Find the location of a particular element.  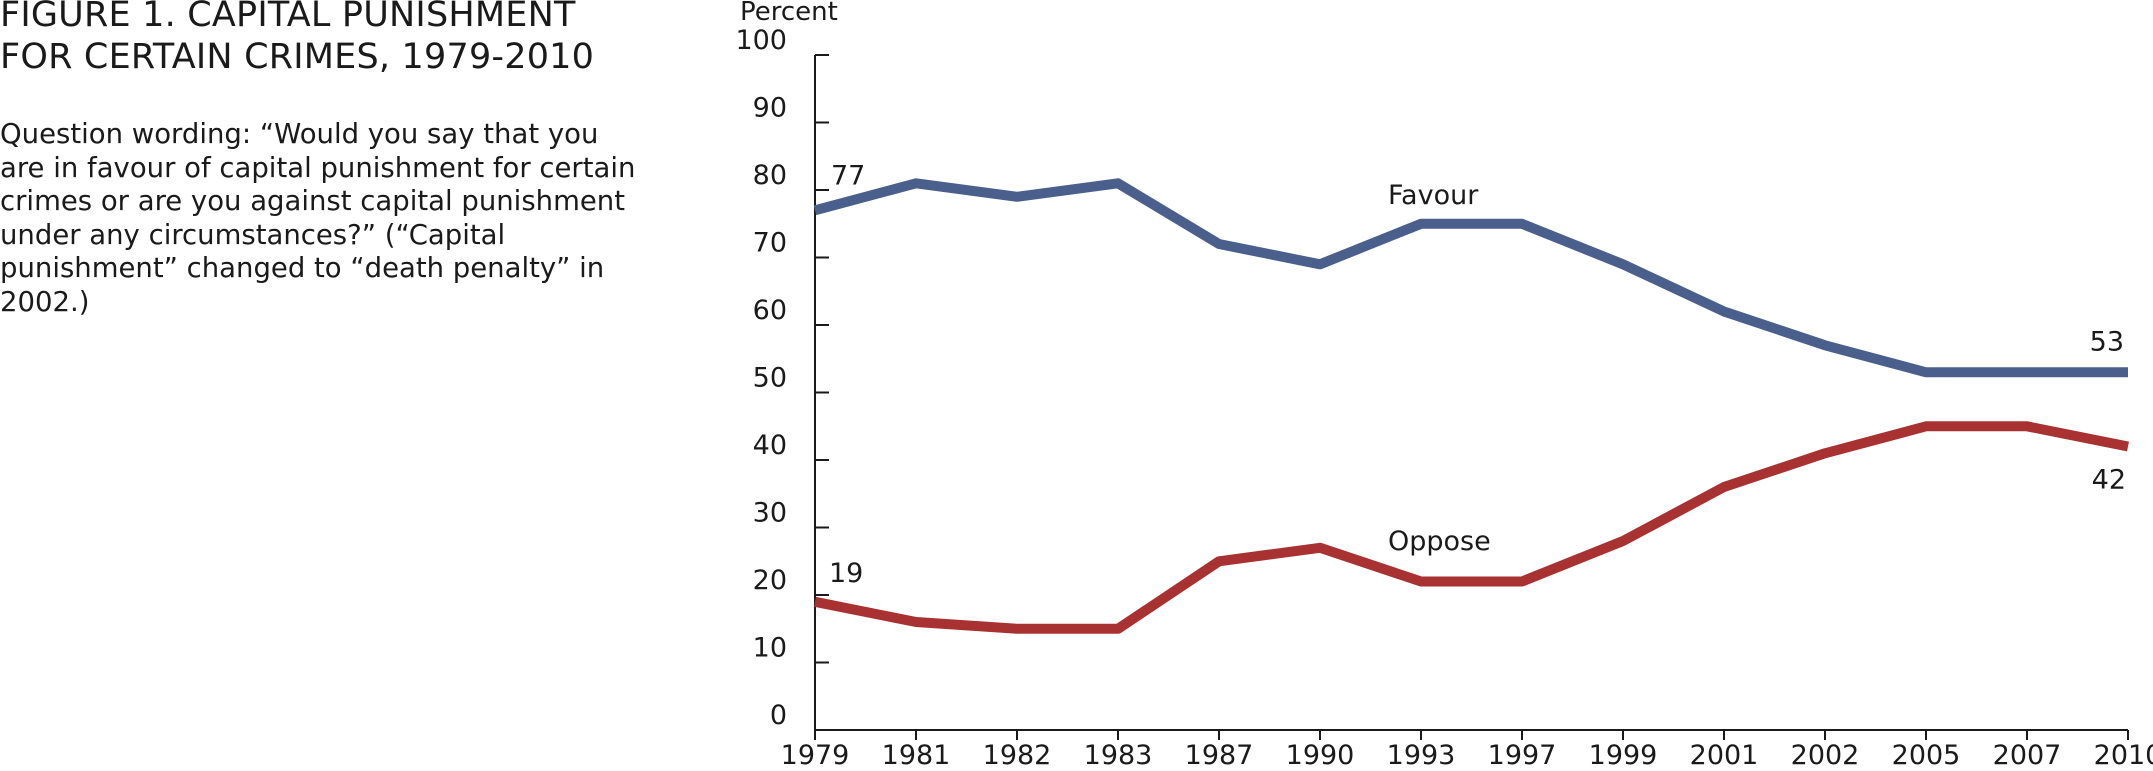

x-tick-label-1993: 1993 is located at coordinates (1421, 755).